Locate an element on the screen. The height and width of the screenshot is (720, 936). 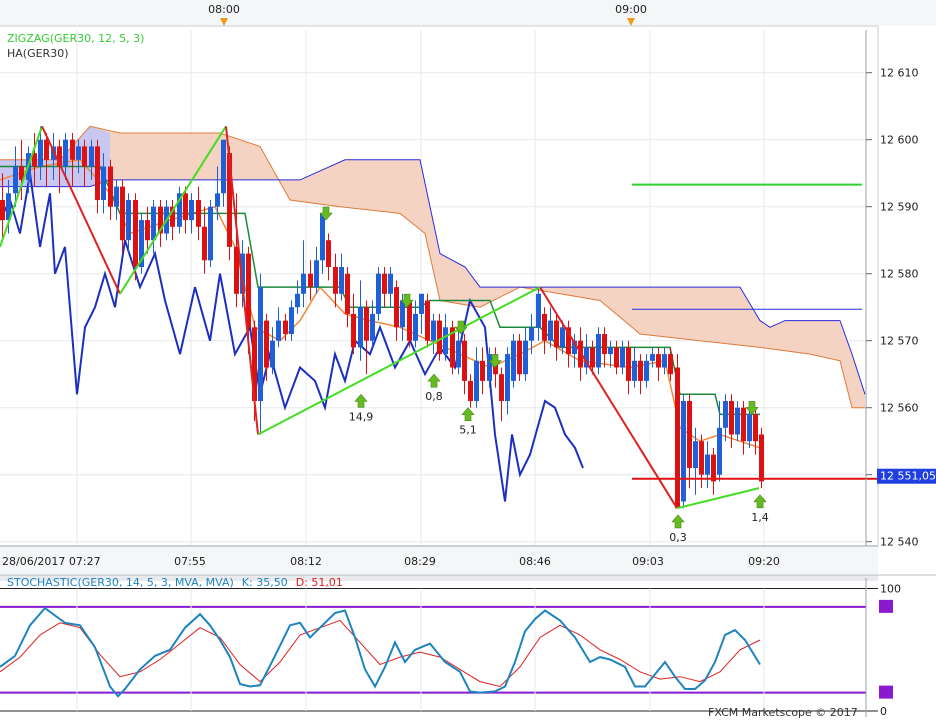
stochastic-d-line is located at coordinates (380, 653).